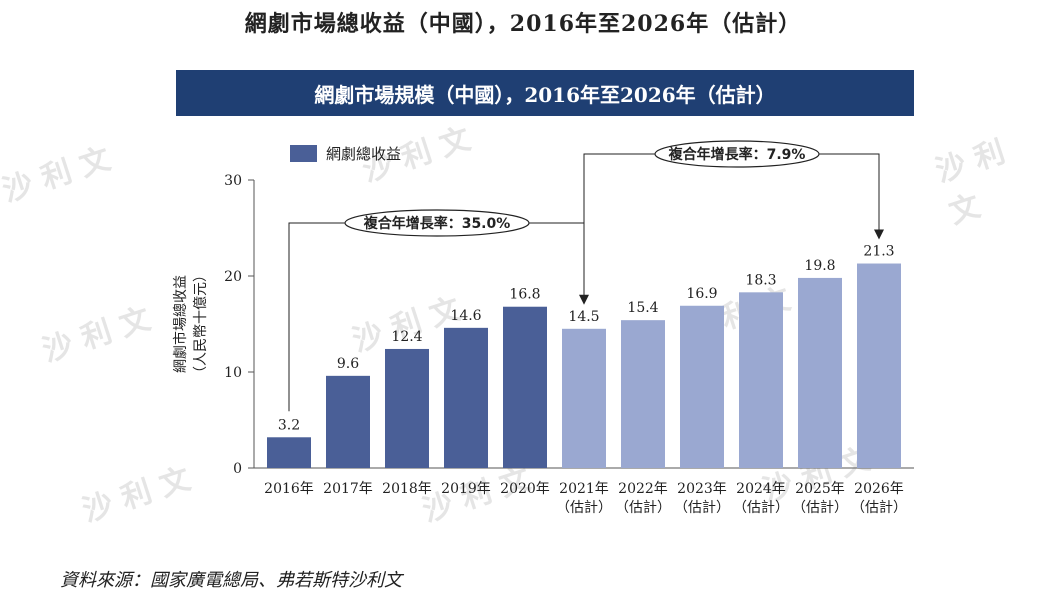  I want to click on cagr-arrowhead, so click(879, 234).